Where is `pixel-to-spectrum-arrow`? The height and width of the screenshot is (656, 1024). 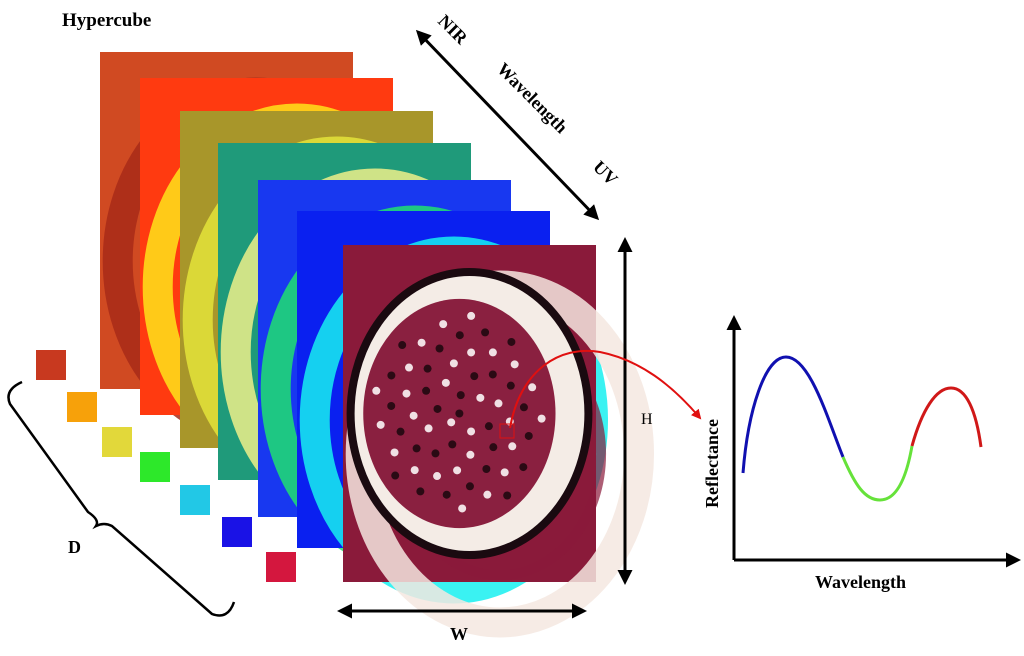 pixel-to-spectrum-arrow is located at coordinates (605, 389).